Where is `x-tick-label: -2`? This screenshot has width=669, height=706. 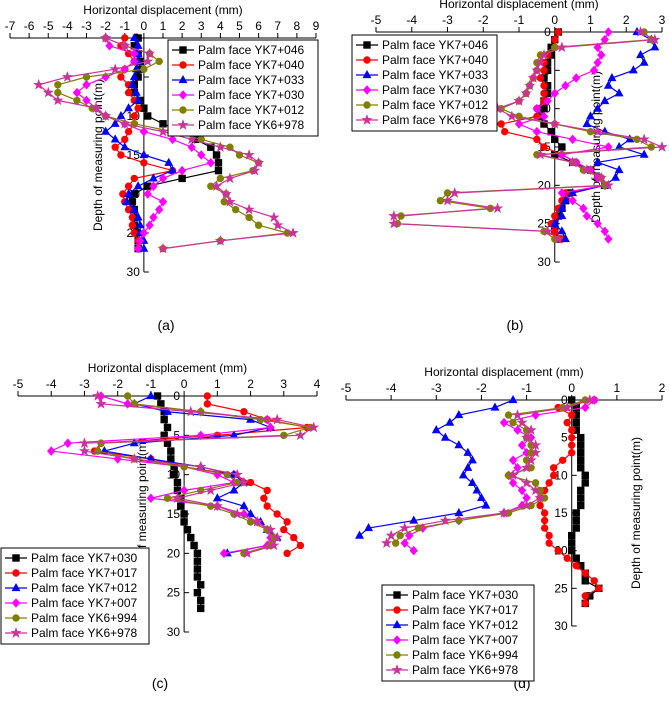 x-tick-label: -2 is located at coordinates (105, 26).